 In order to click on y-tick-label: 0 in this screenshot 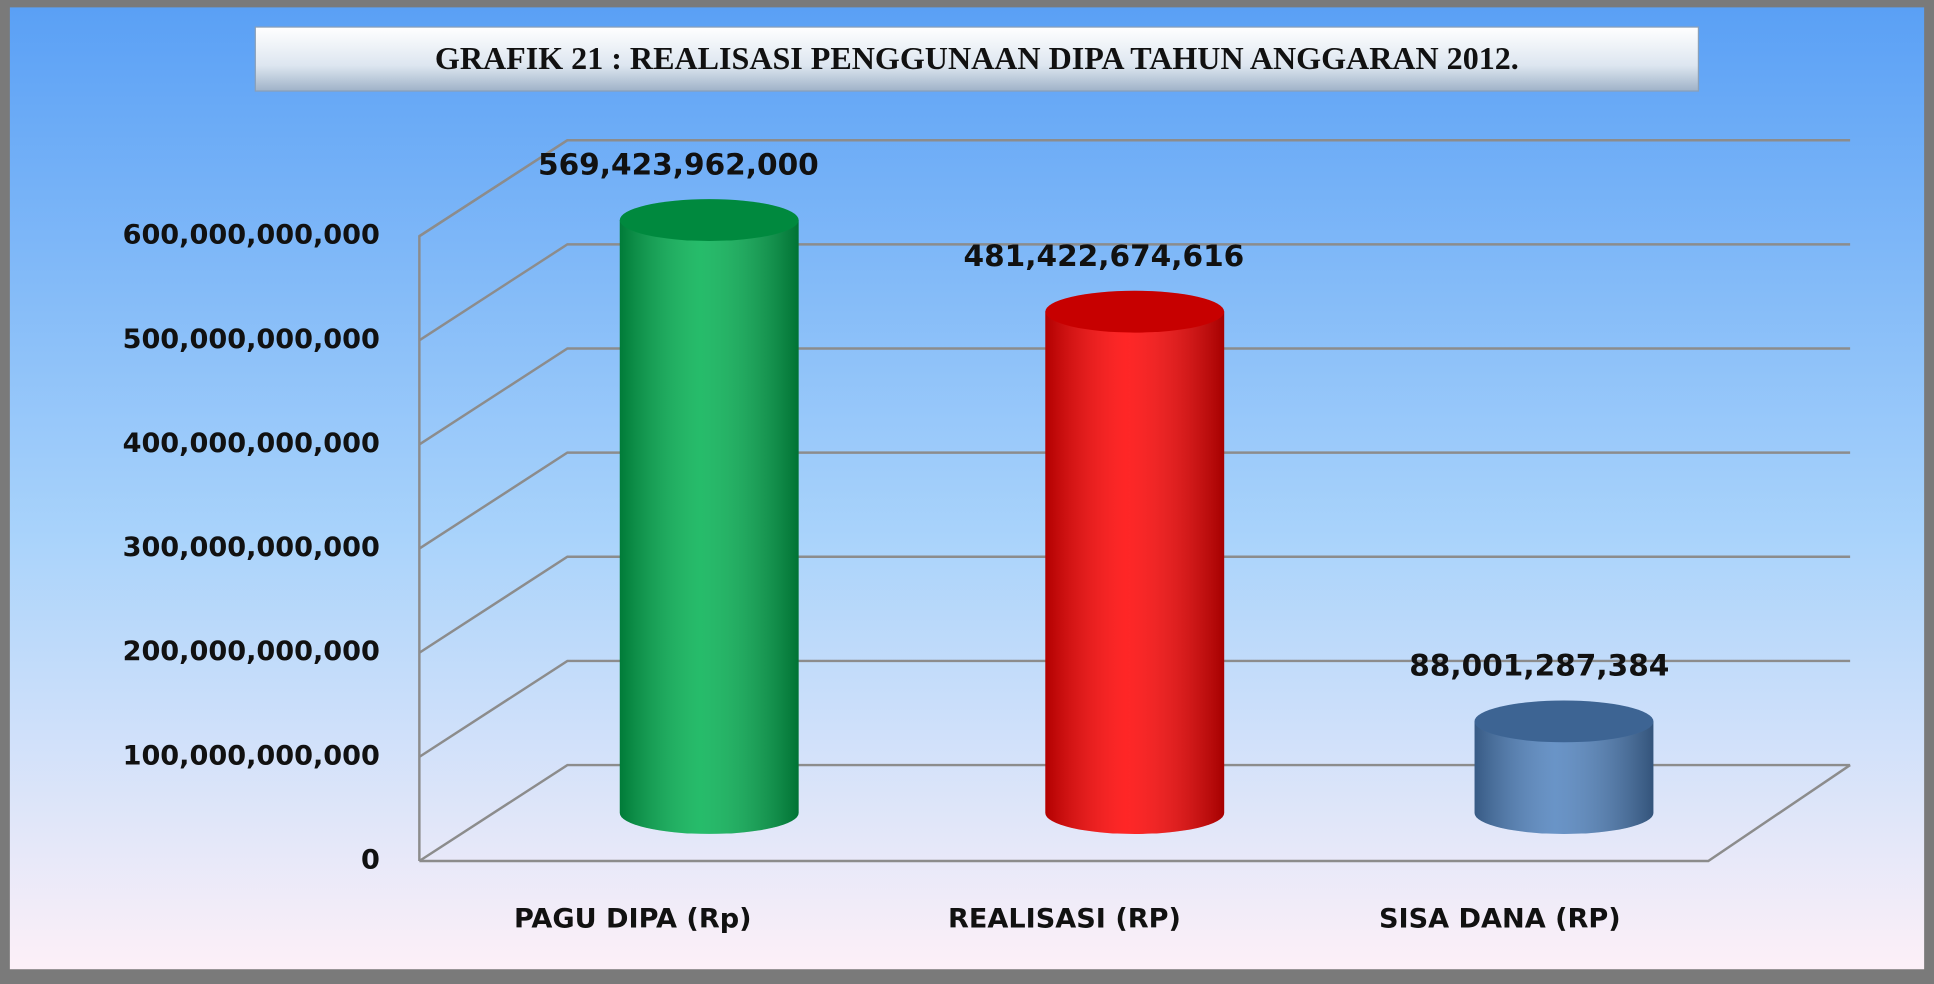, I will do `click(370, 860)`.